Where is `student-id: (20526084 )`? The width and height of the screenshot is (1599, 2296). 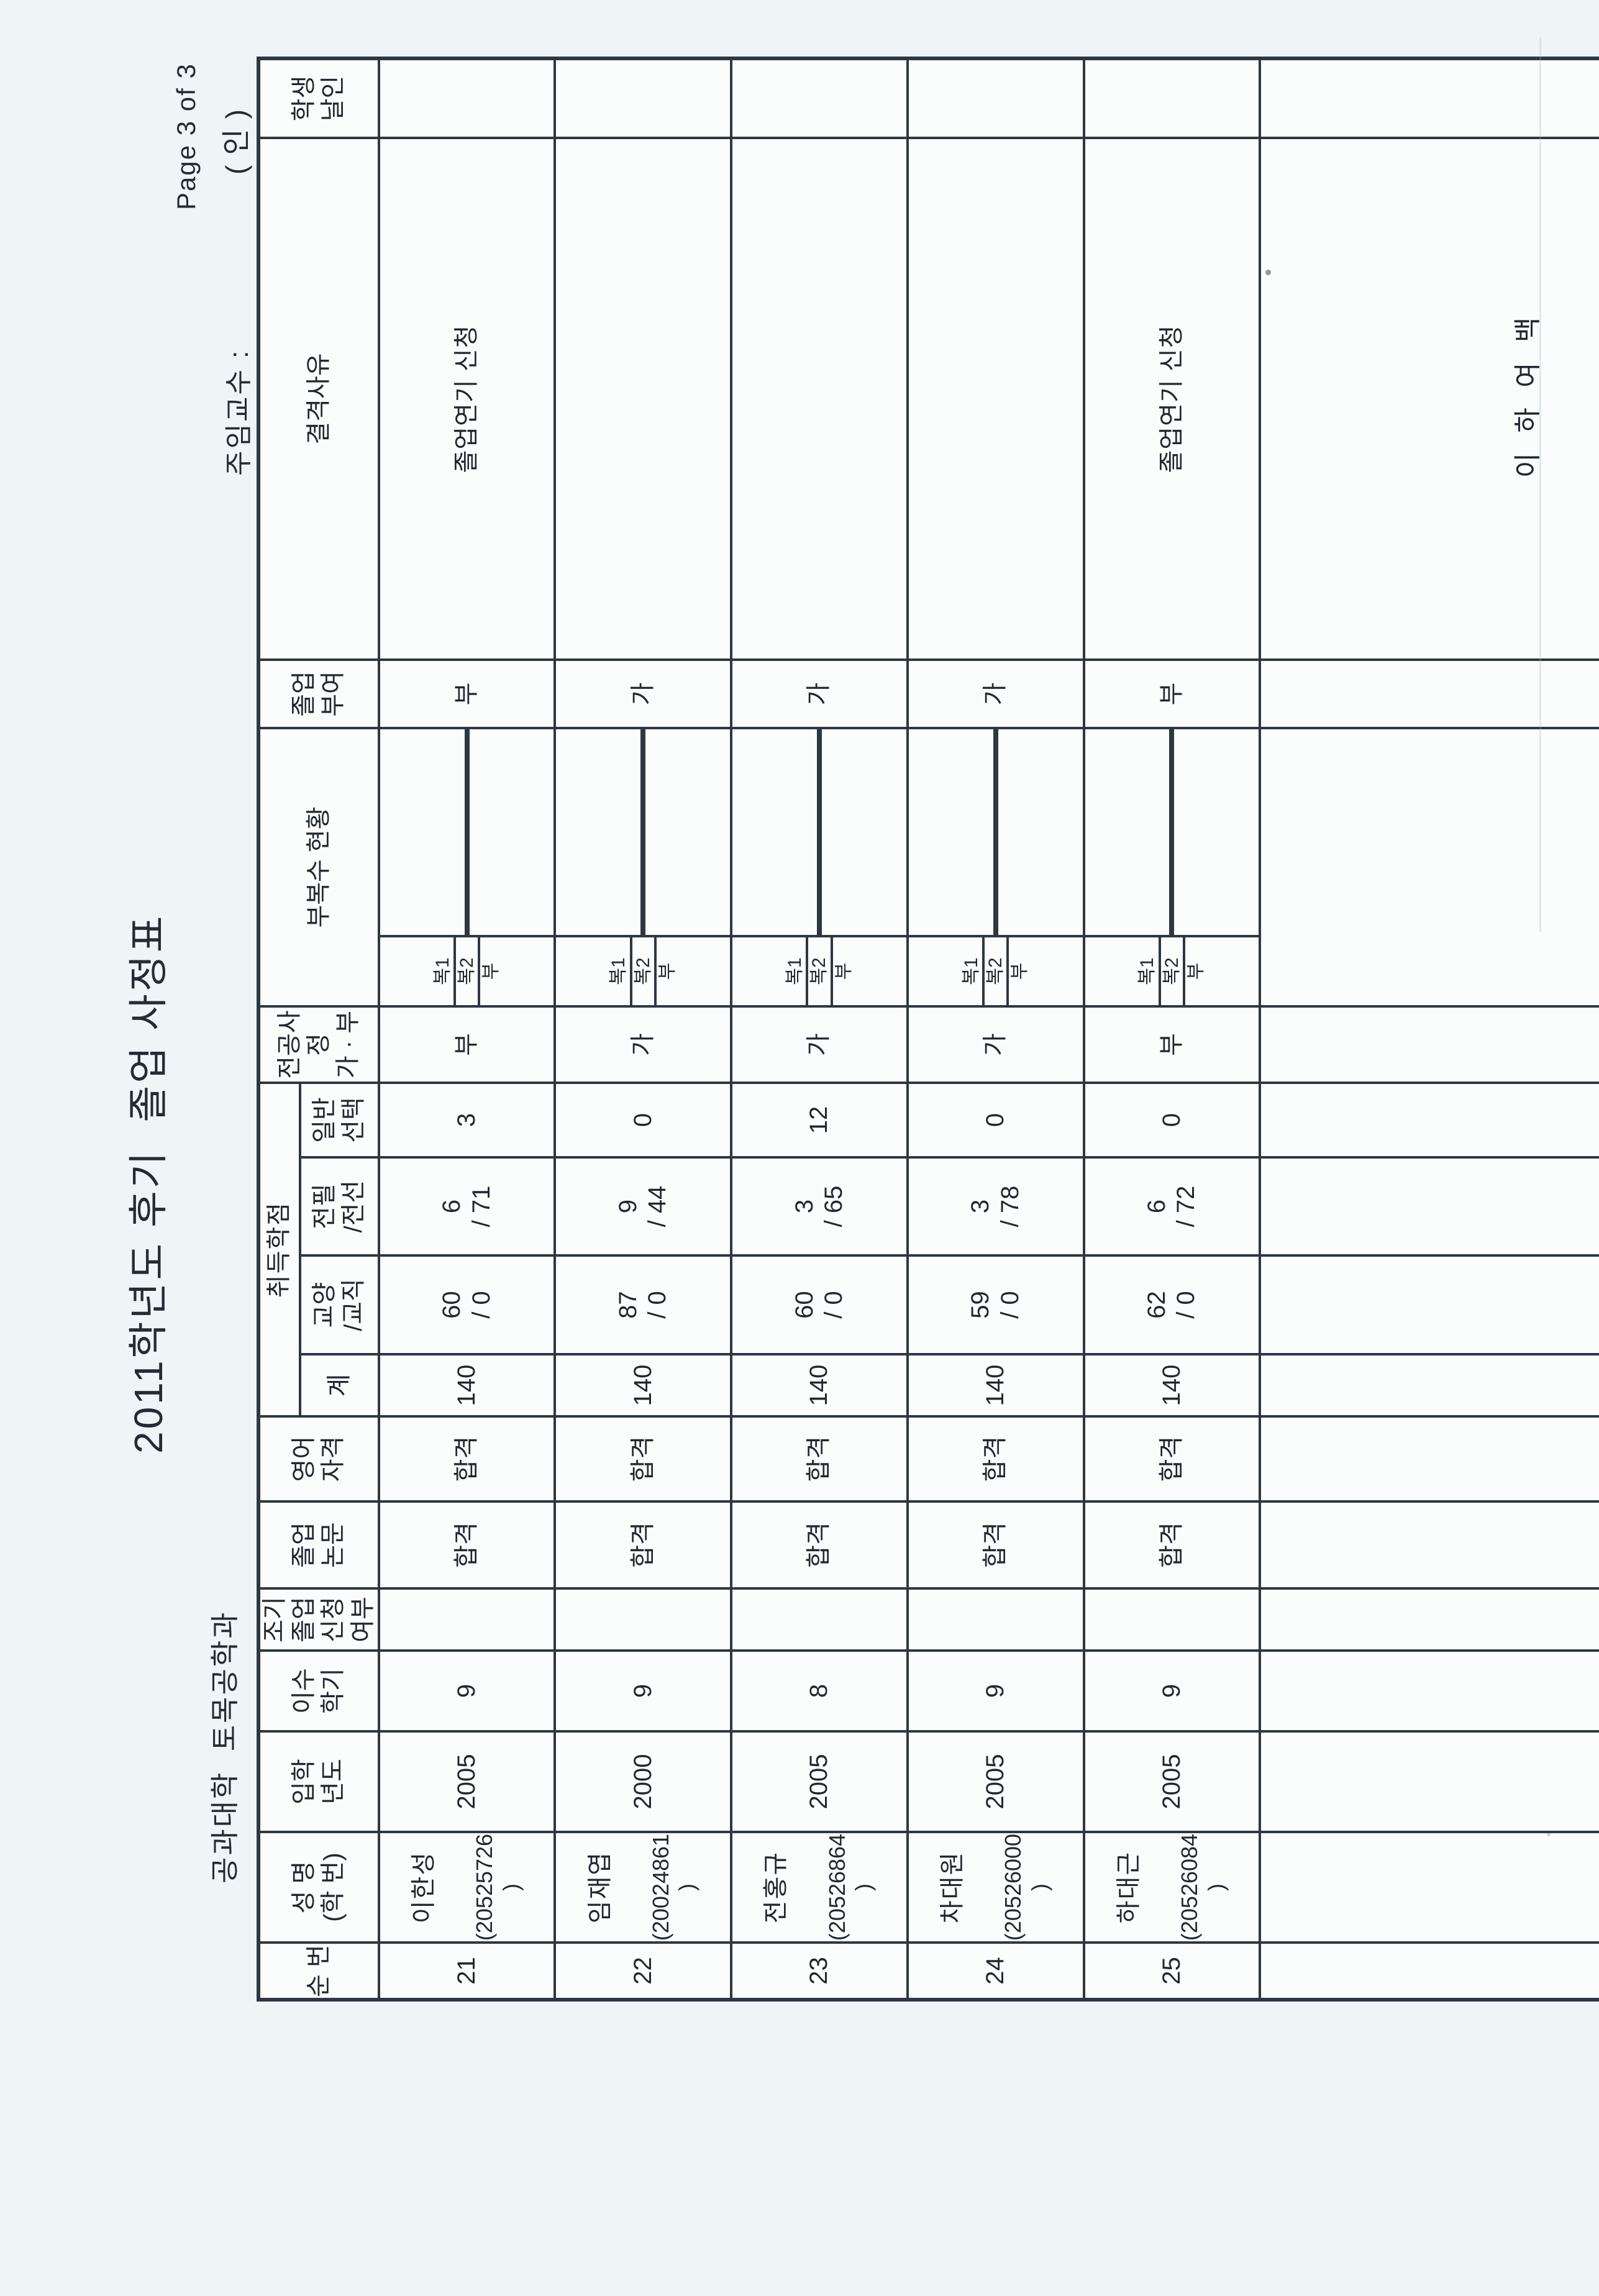 student-id: (20526084 ) is located at coordinates (1203, 1887).